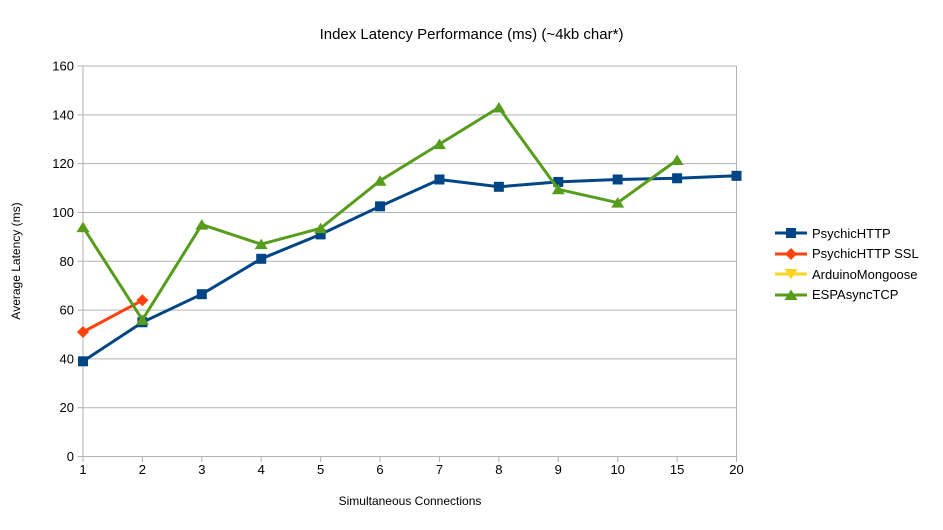 The width and height of the screenshot is (943, 530). I want to click on legend-label: PsychicHTTP SSL, so click(865, 254).